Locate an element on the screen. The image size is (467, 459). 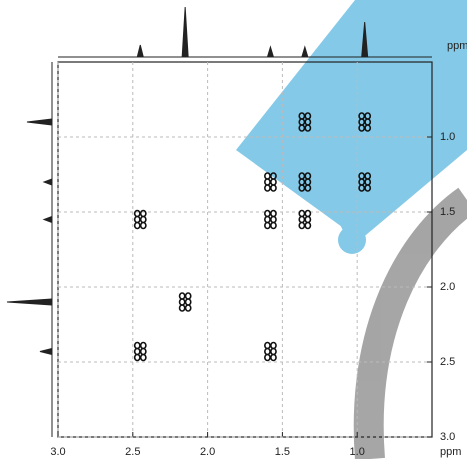
x-tick-label: 1.0 is located at coordinates (357, 452).